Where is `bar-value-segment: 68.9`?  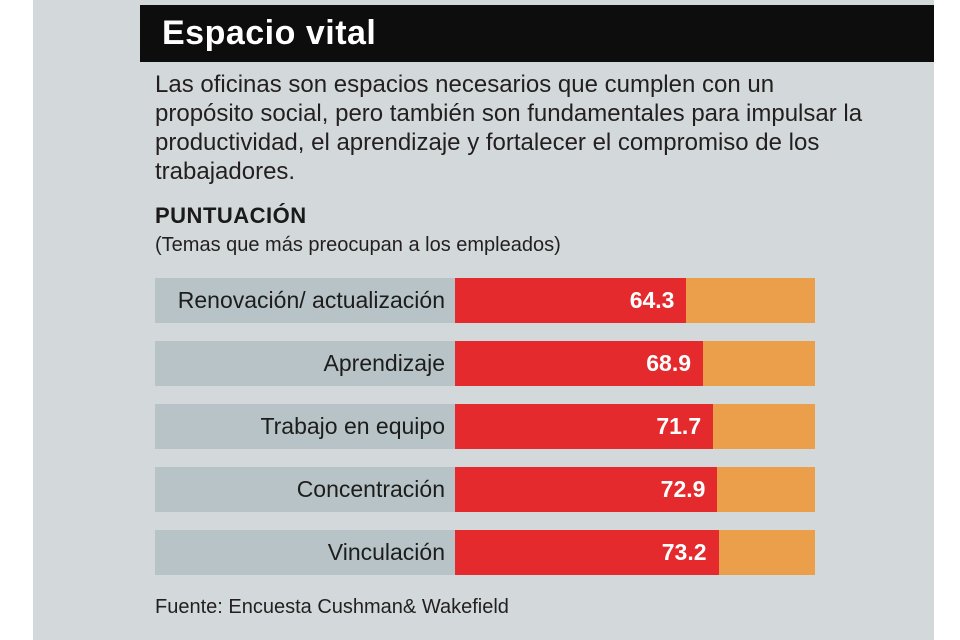 bar-value-segment: 68.9 is located at coordinates (579, 363).